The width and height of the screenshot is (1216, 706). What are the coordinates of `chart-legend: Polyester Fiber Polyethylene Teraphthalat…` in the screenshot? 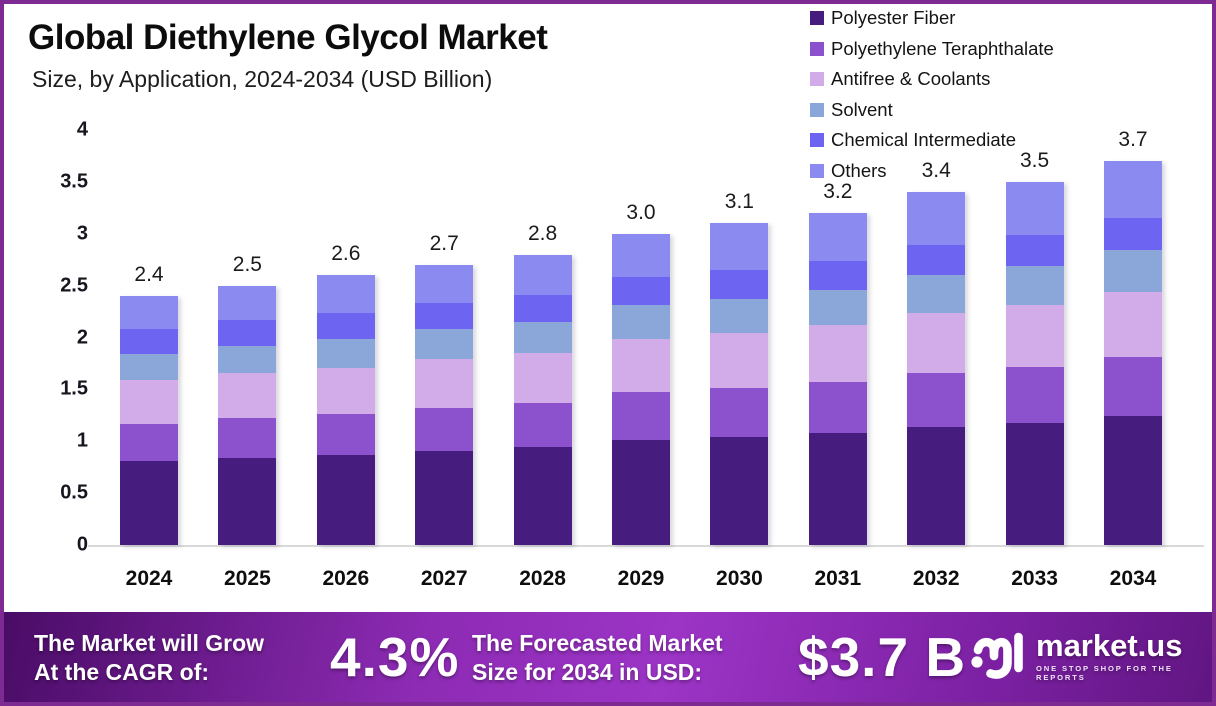 It's located at (932, 94).